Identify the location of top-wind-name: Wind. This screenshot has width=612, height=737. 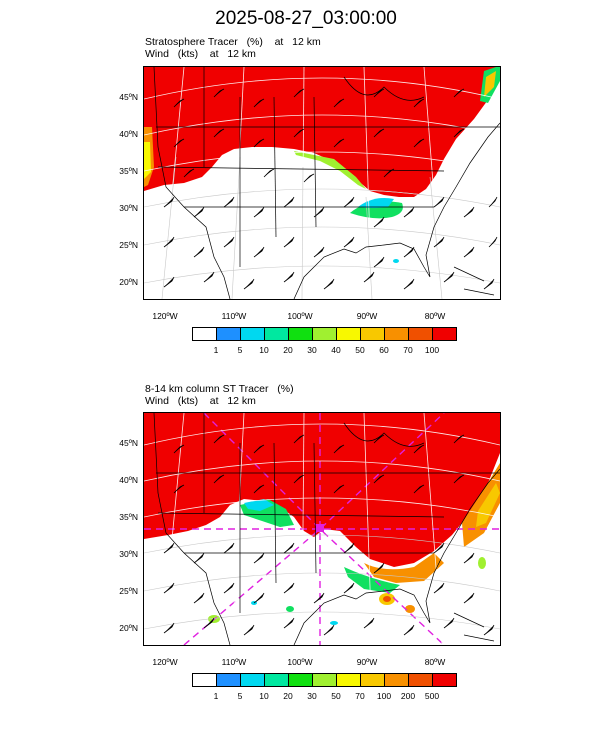
(157, 54).